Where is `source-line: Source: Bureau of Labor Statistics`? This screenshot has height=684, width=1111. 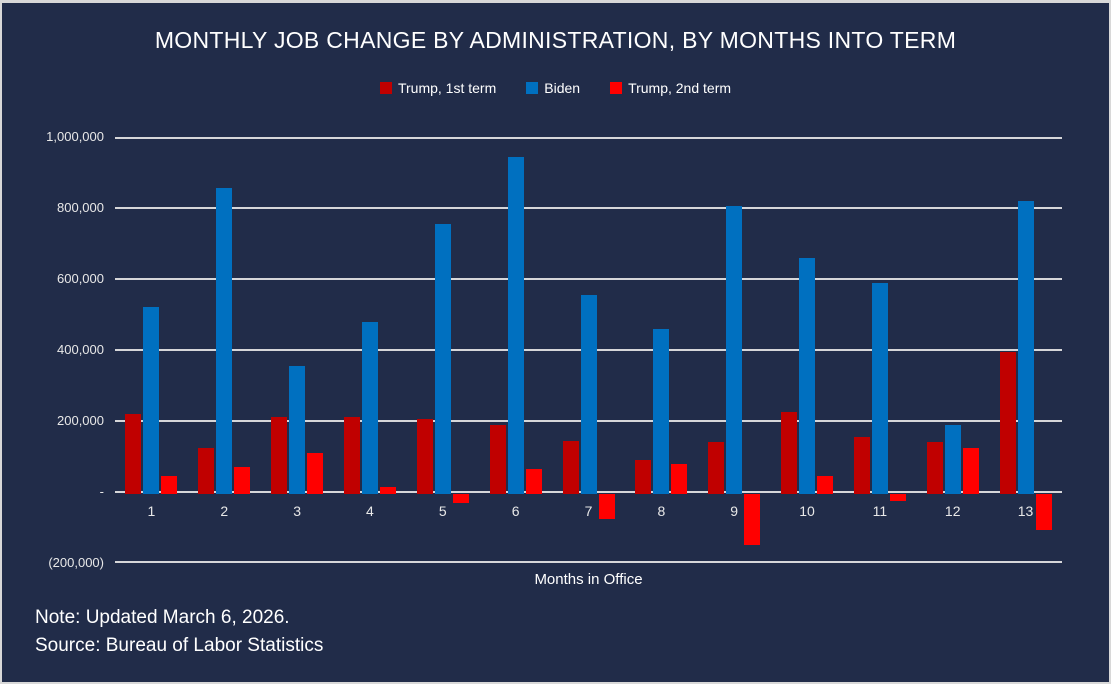
source-line: Source: Bureau of Labor Statistics is located at coordinates (179, 645).